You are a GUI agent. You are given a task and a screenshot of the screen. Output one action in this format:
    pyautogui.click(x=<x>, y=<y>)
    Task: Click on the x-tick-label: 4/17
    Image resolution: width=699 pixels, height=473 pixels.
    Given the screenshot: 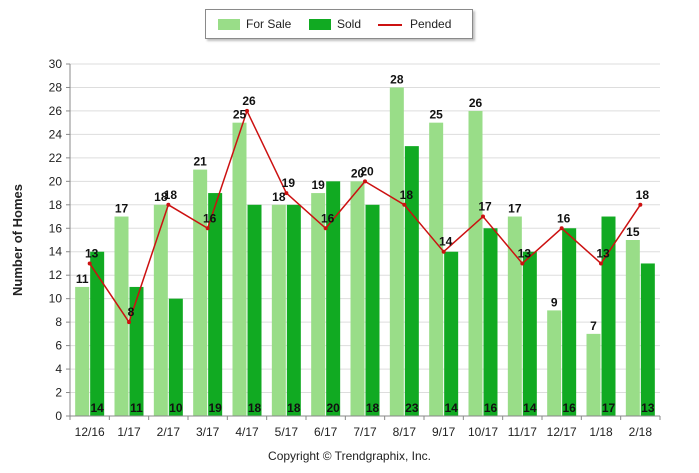 What is the action you would take?
    pyautogui.click(x=247, y=432)
    